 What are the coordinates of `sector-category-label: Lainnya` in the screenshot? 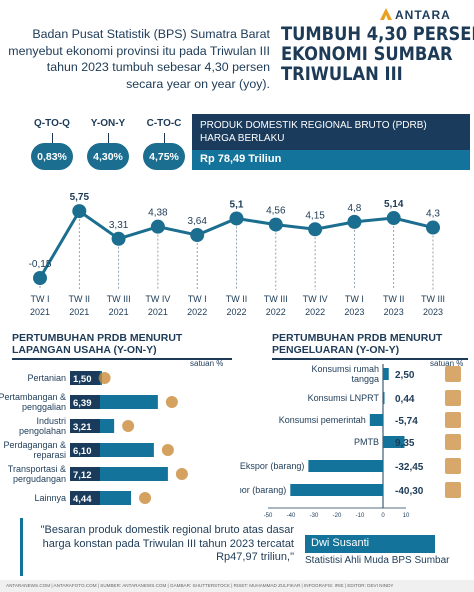 It's located at (50, 498).